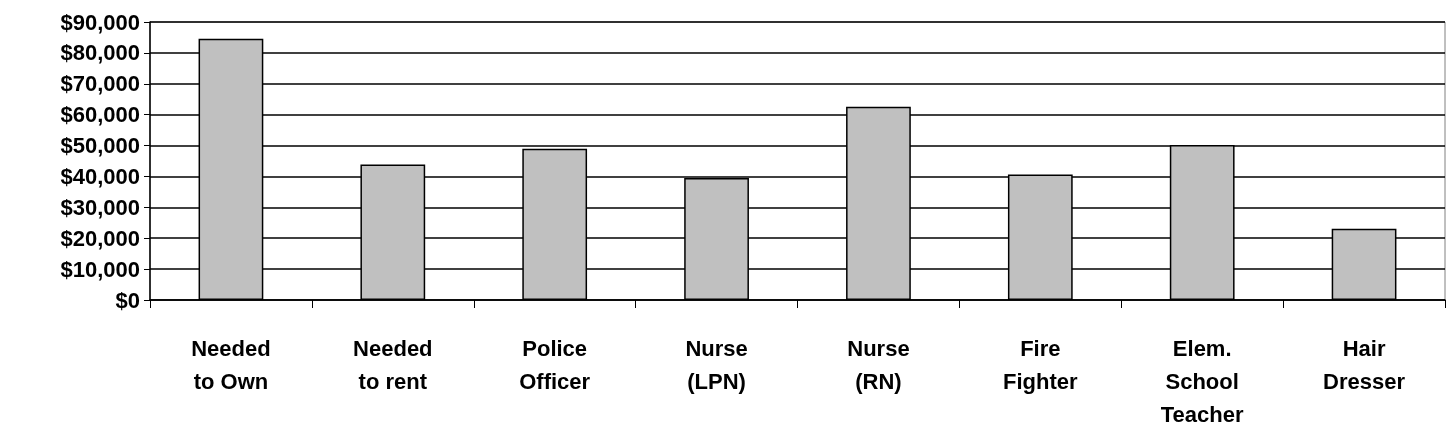  What do you see at coordinates (231, 365) in the screenshot?
I see `x-tick-label: Needed to Own` at bounding box center [231, 365].